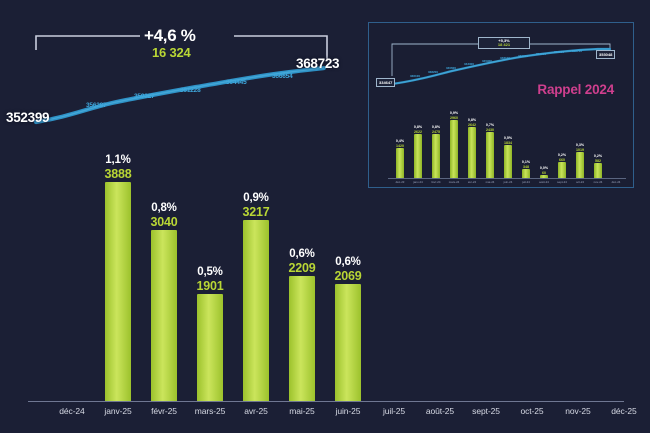 This screenshot has width=650, height=433. Describe the element at coordinates (454, 182) in the screenshot. I see `inset-x-tick-mars-24: mars-24` at that location.